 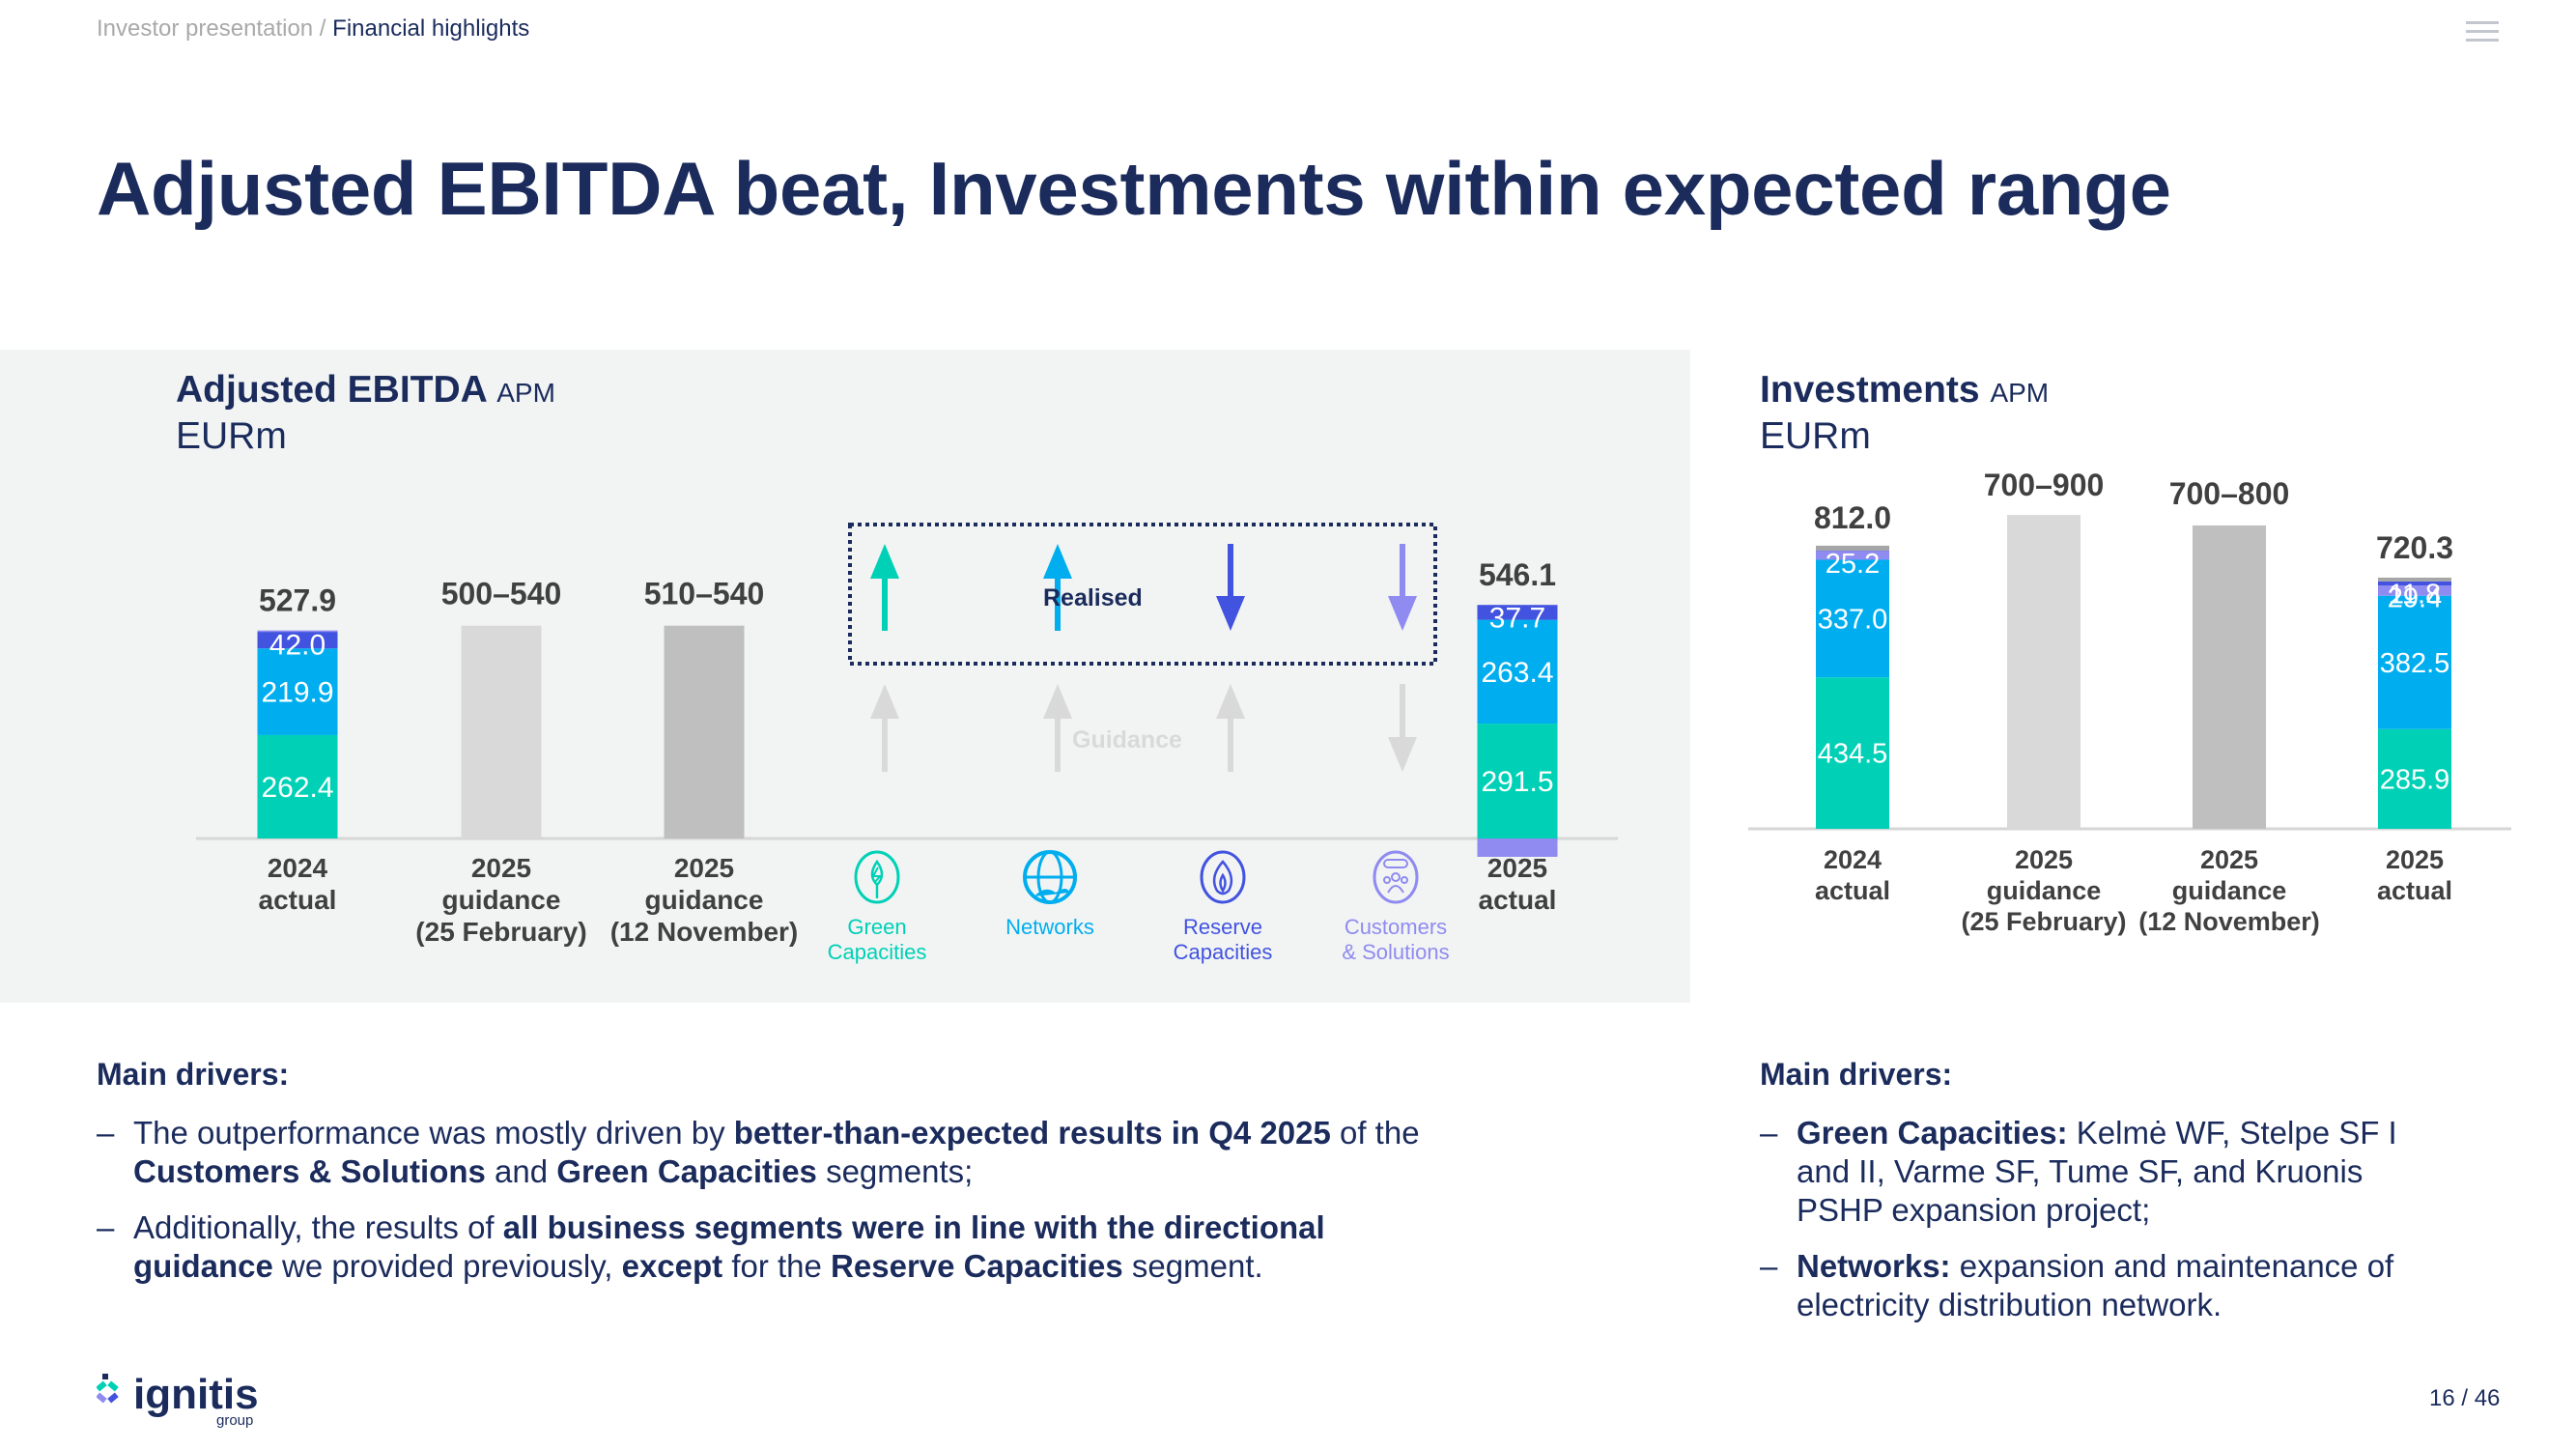 What do you see at coordinates (318, 1227) in the screenshot?
I see `body-text: Additionally, the results of` at bounding box center [318, 1227].